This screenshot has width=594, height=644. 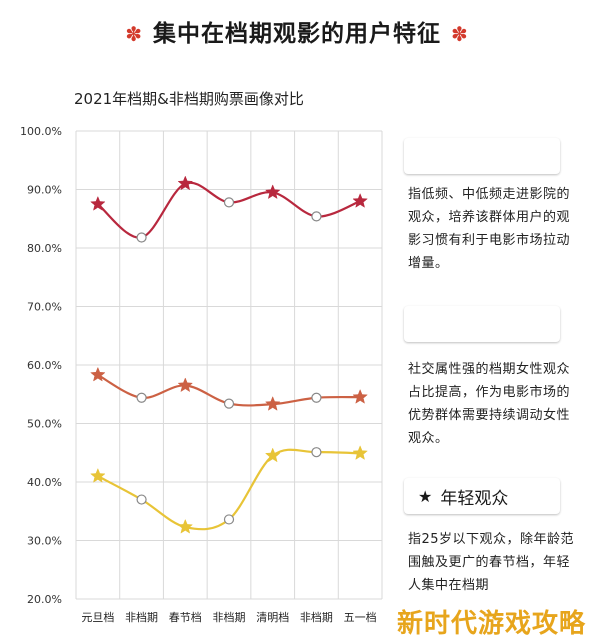 What do you see at coordinates (491, 562) in the screenshot?
I see `callout-description: 指25岁以下观众，除年龄范围触及更广的春节档，年轻人集中在档期` at bounding box center [491, 562].